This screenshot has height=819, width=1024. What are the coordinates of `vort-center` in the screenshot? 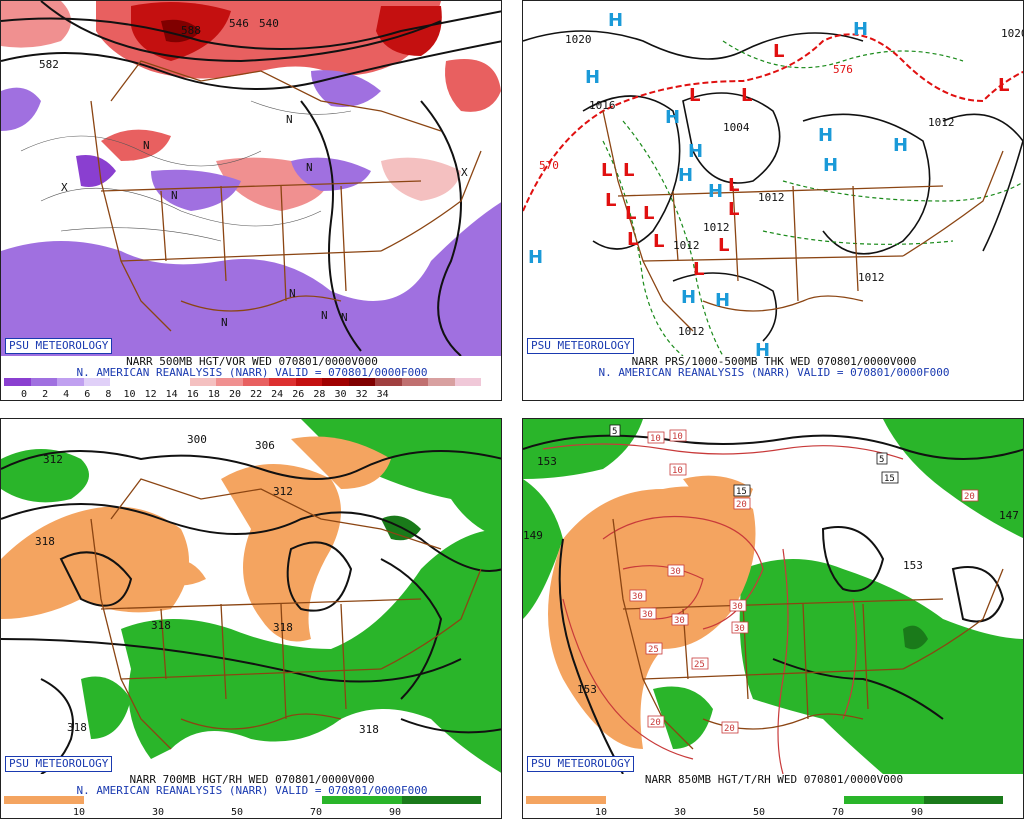 It's located at (181, 31).